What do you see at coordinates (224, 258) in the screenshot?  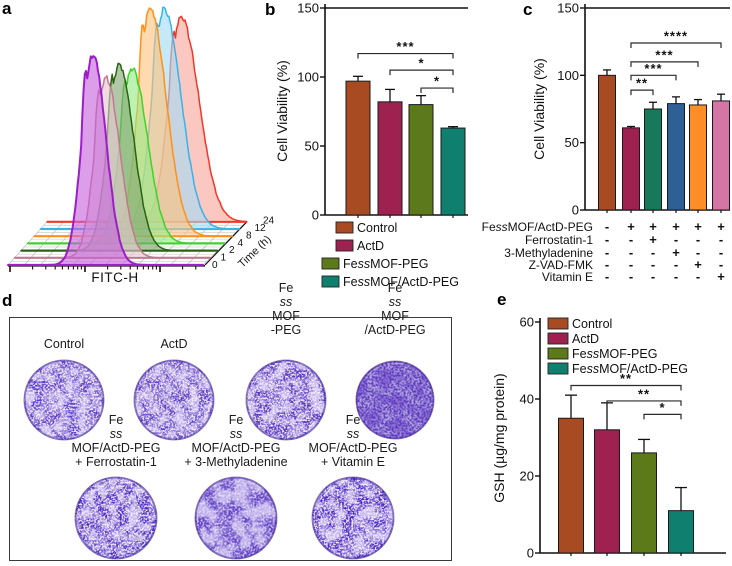 I see `time-tick-label: 1` at bounding box center [224, 258].